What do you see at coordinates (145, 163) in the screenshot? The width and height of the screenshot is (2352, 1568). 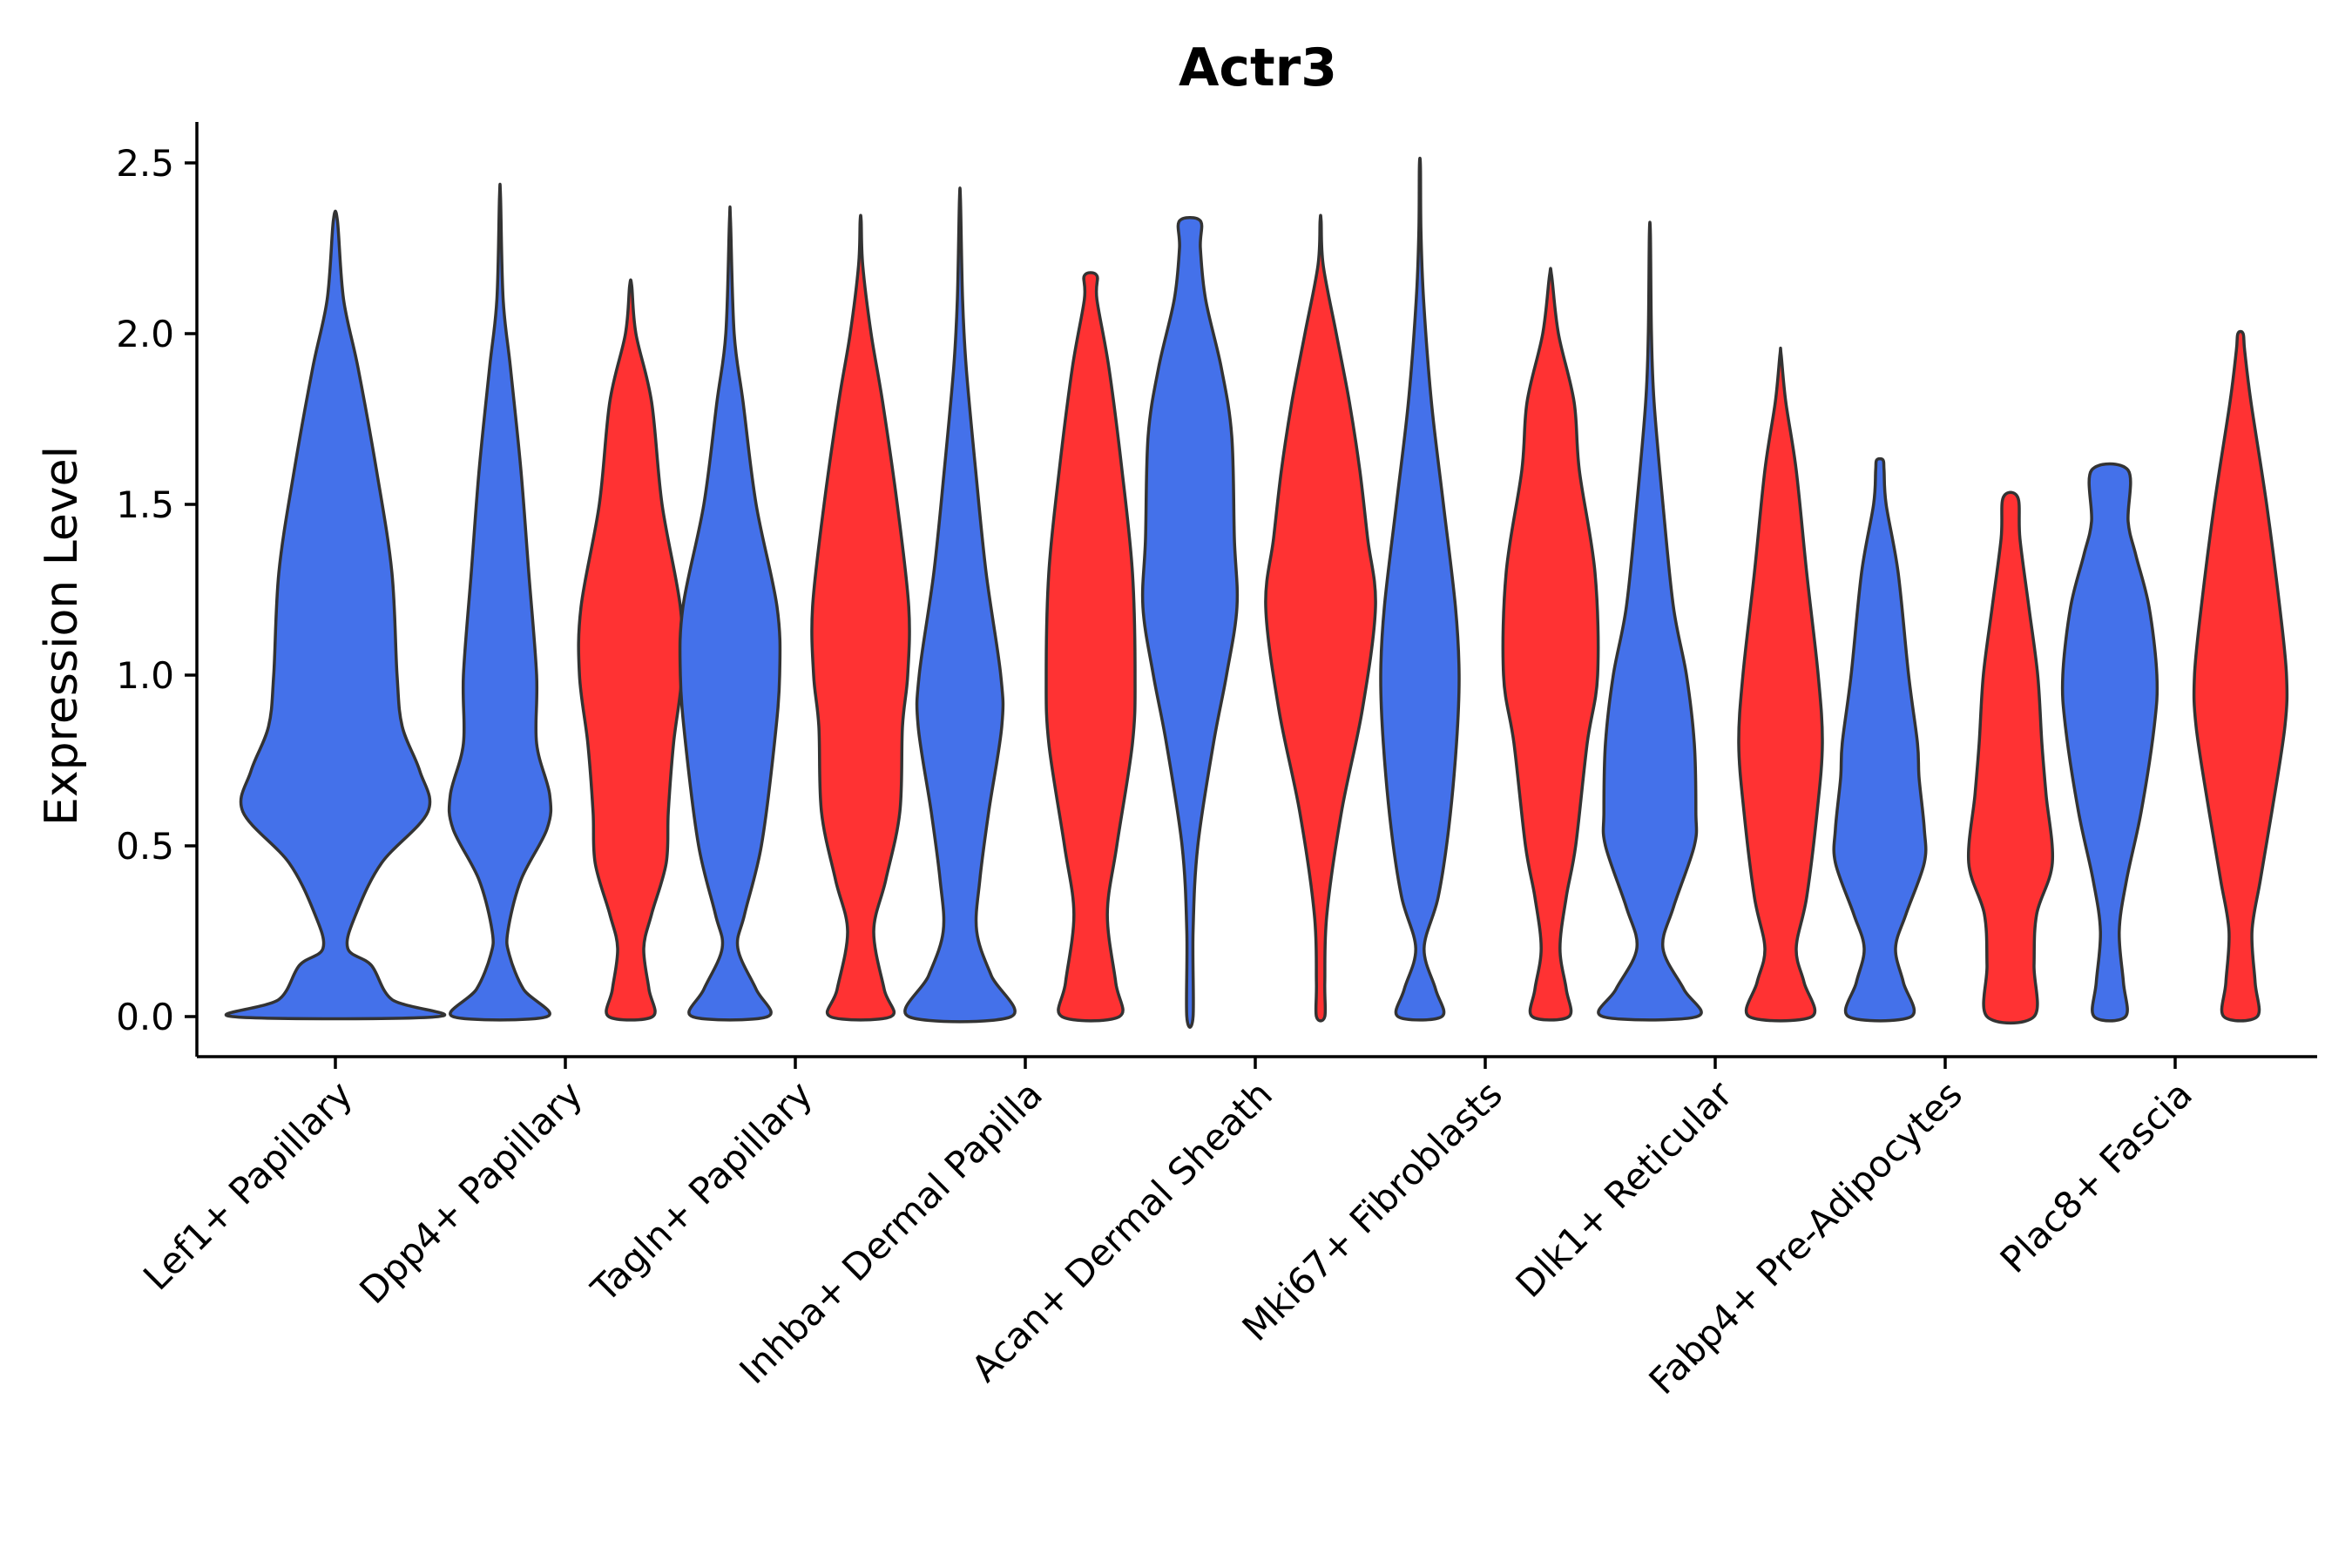 I see `y-tick-label: 2.5` at bounding box center [145, 163].